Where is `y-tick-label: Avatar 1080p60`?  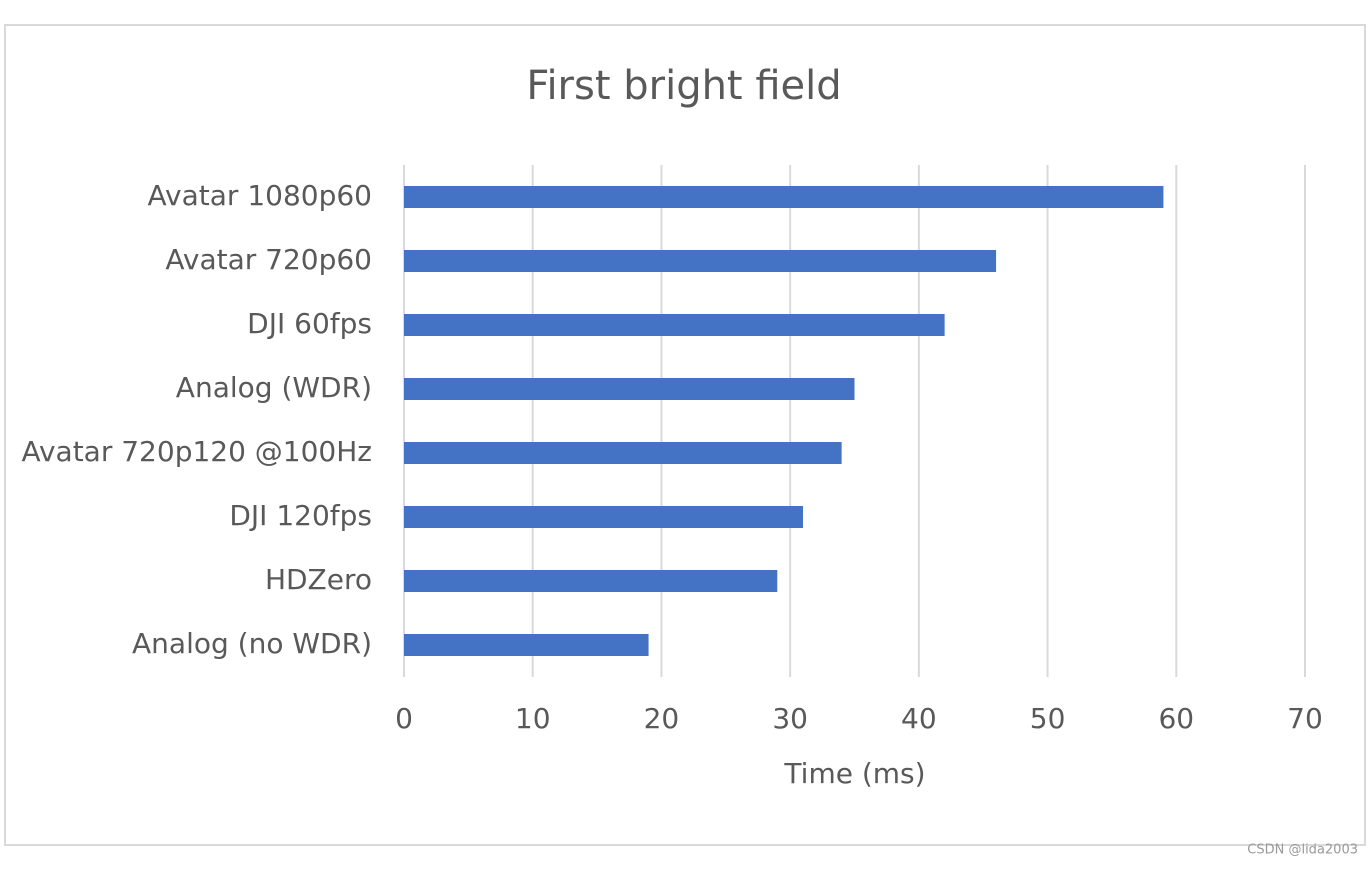 y-tick-label: Avatar 1080p60 is located at coordinates (260, 195).